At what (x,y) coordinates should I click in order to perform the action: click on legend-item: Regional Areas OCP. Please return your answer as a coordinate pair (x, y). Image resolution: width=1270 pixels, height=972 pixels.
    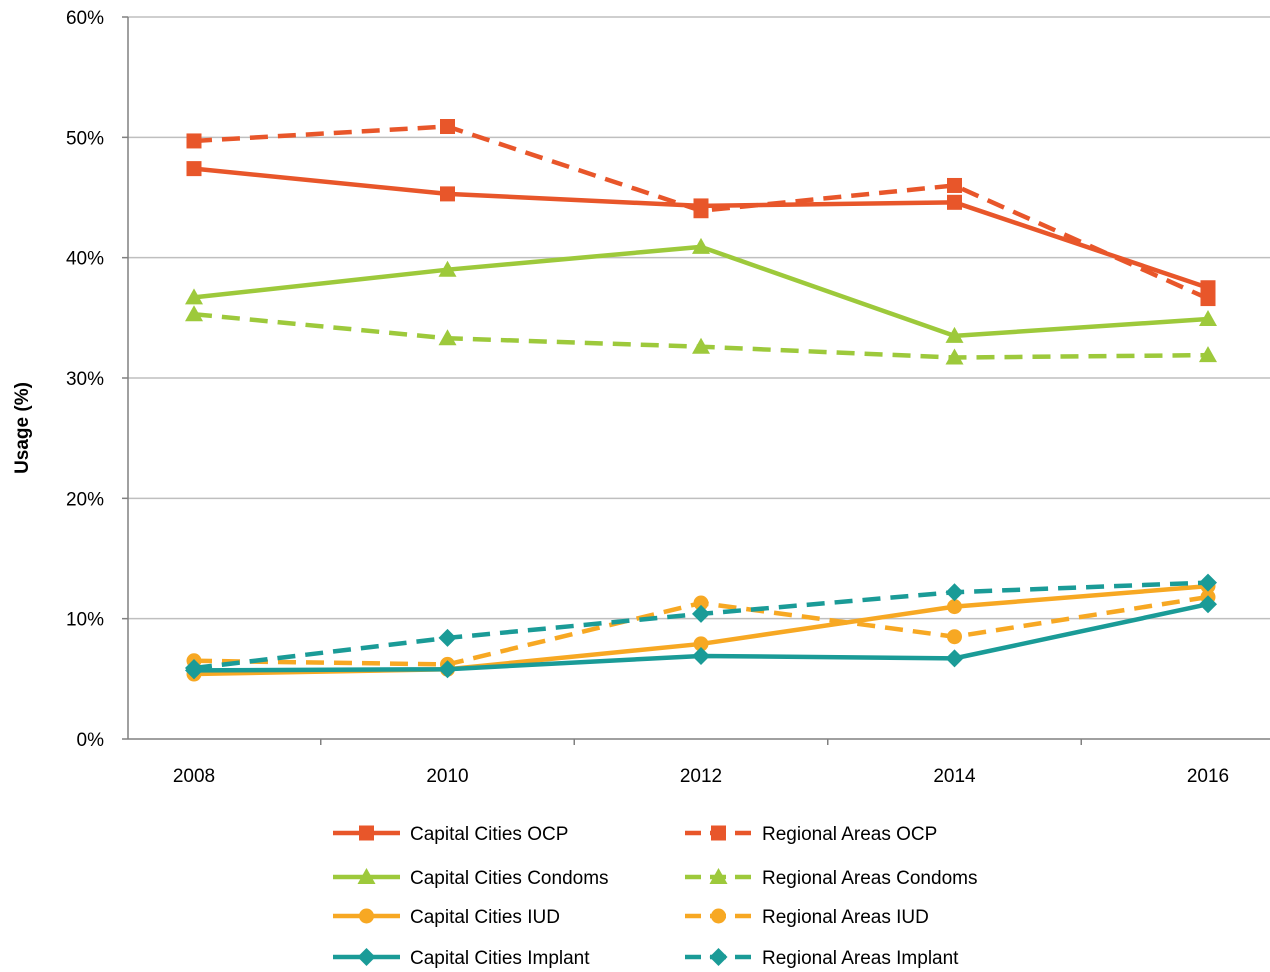
    Looking at the image, I should click on (811, 834).